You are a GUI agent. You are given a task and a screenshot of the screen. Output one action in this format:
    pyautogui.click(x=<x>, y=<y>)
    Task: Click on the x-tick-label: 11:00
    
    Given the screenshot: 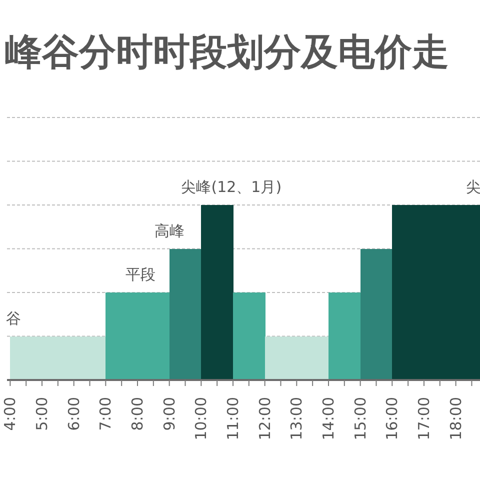 What is the action you would take?
    pyautogui.click(x=233, y=418)
    